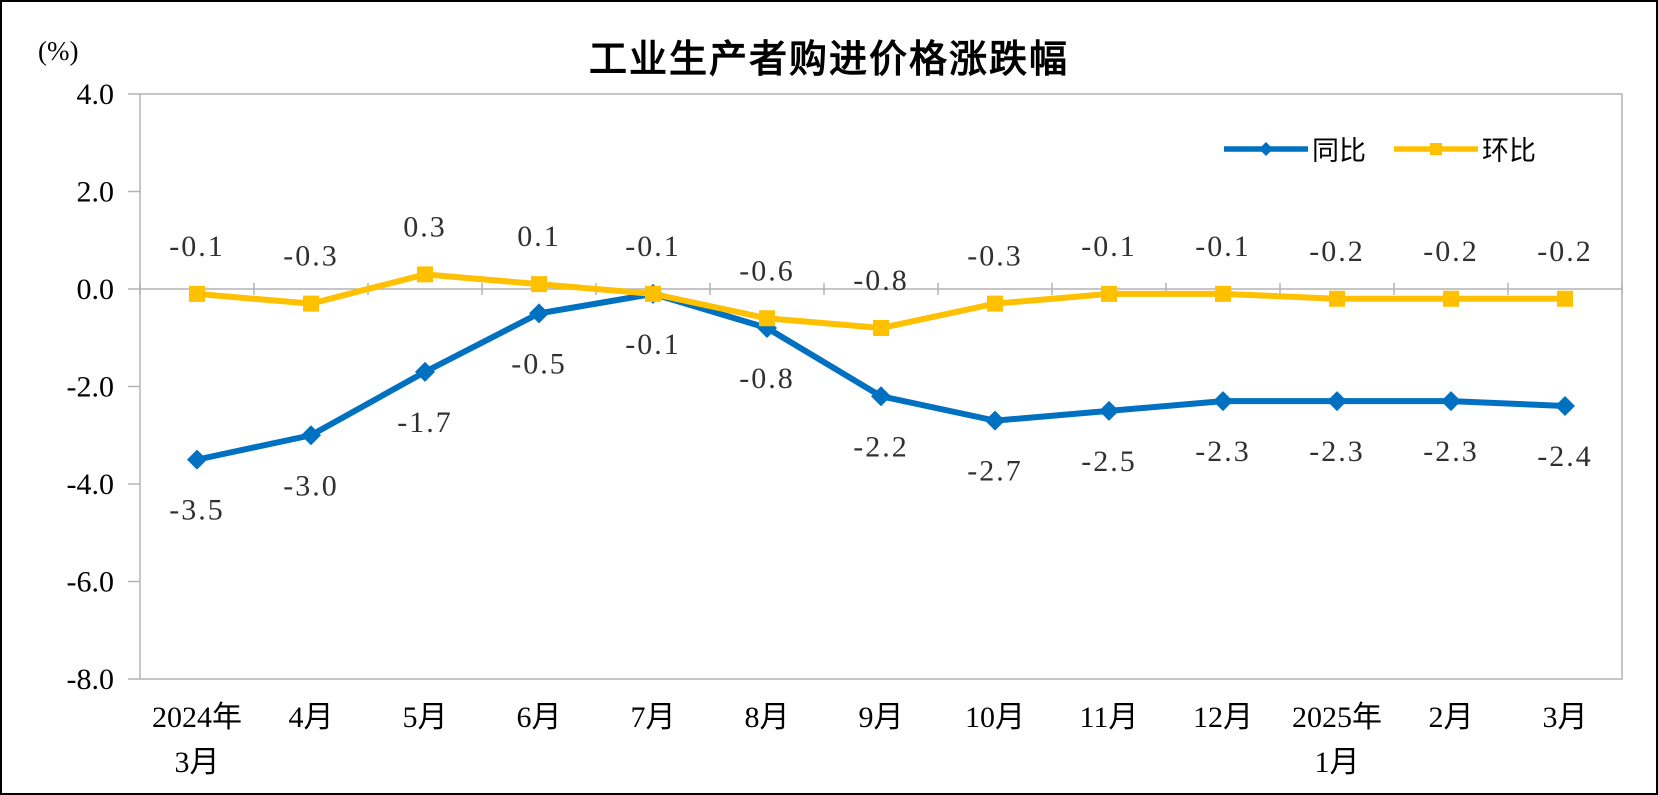 The width and height of the screenshot is (1658, 795). What do you see at coordinates (1509, 151) in the screenshot?
I see `legend-label-mom: 环比` at bounding box center [1509, 151].